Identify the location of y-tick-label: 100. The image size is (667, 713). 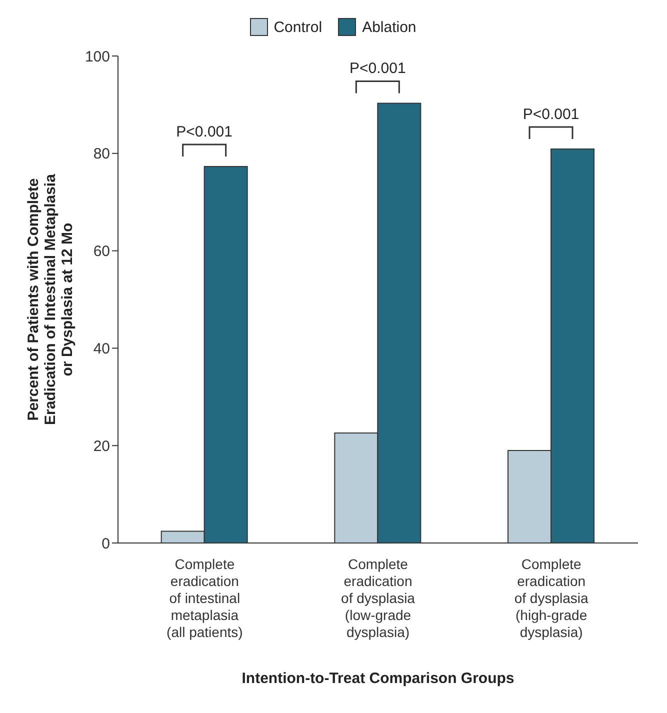
(97, 57).